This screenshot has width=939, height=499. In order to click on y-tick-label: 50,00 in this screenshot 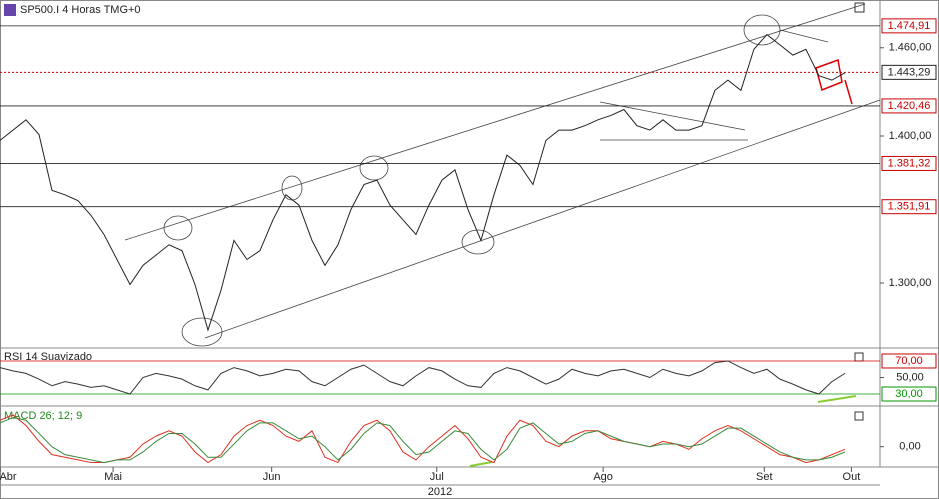, I will do `click(910, 377)`.